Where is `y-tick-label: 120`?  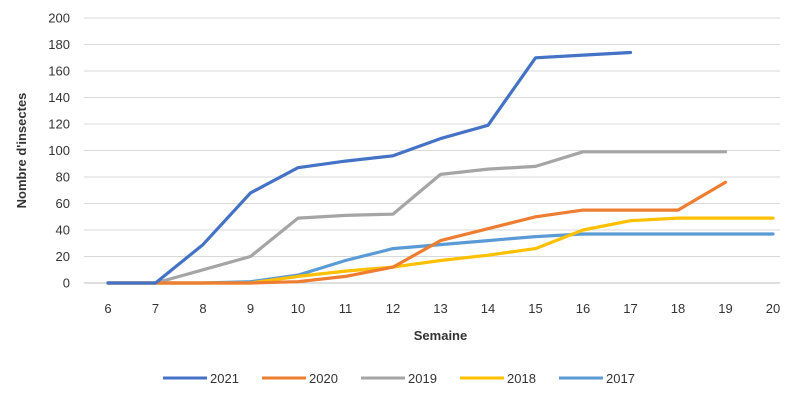 y-tick-label: 120 is located at coordinates (59, 124).